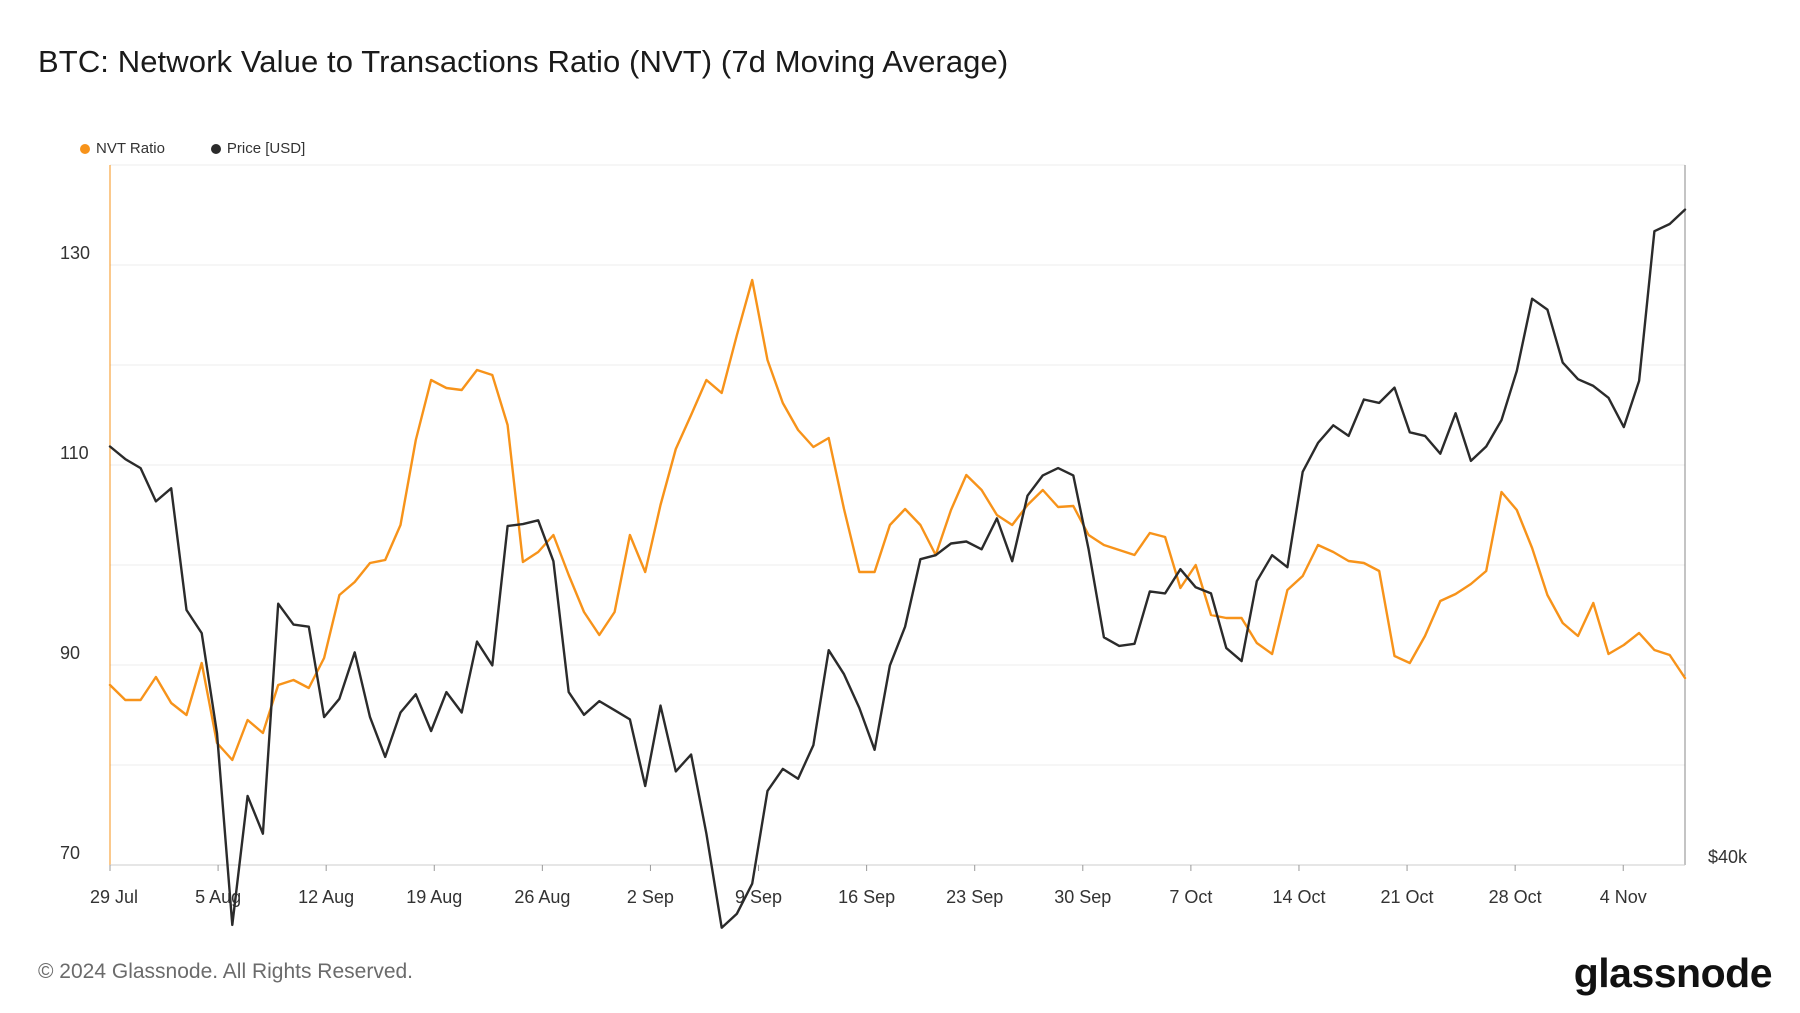 The image size is (1800, 1013). Describe the element at coordinates (215, 148) in the screenshot. I see `price-legend-dot` at that location.